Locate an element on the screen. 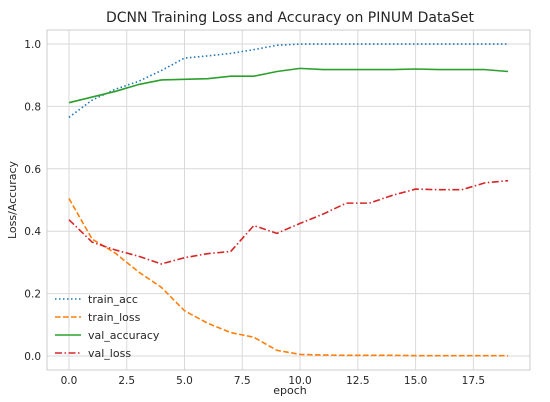  y-tick-label: 0.2 is located at coordinates (32, 295).